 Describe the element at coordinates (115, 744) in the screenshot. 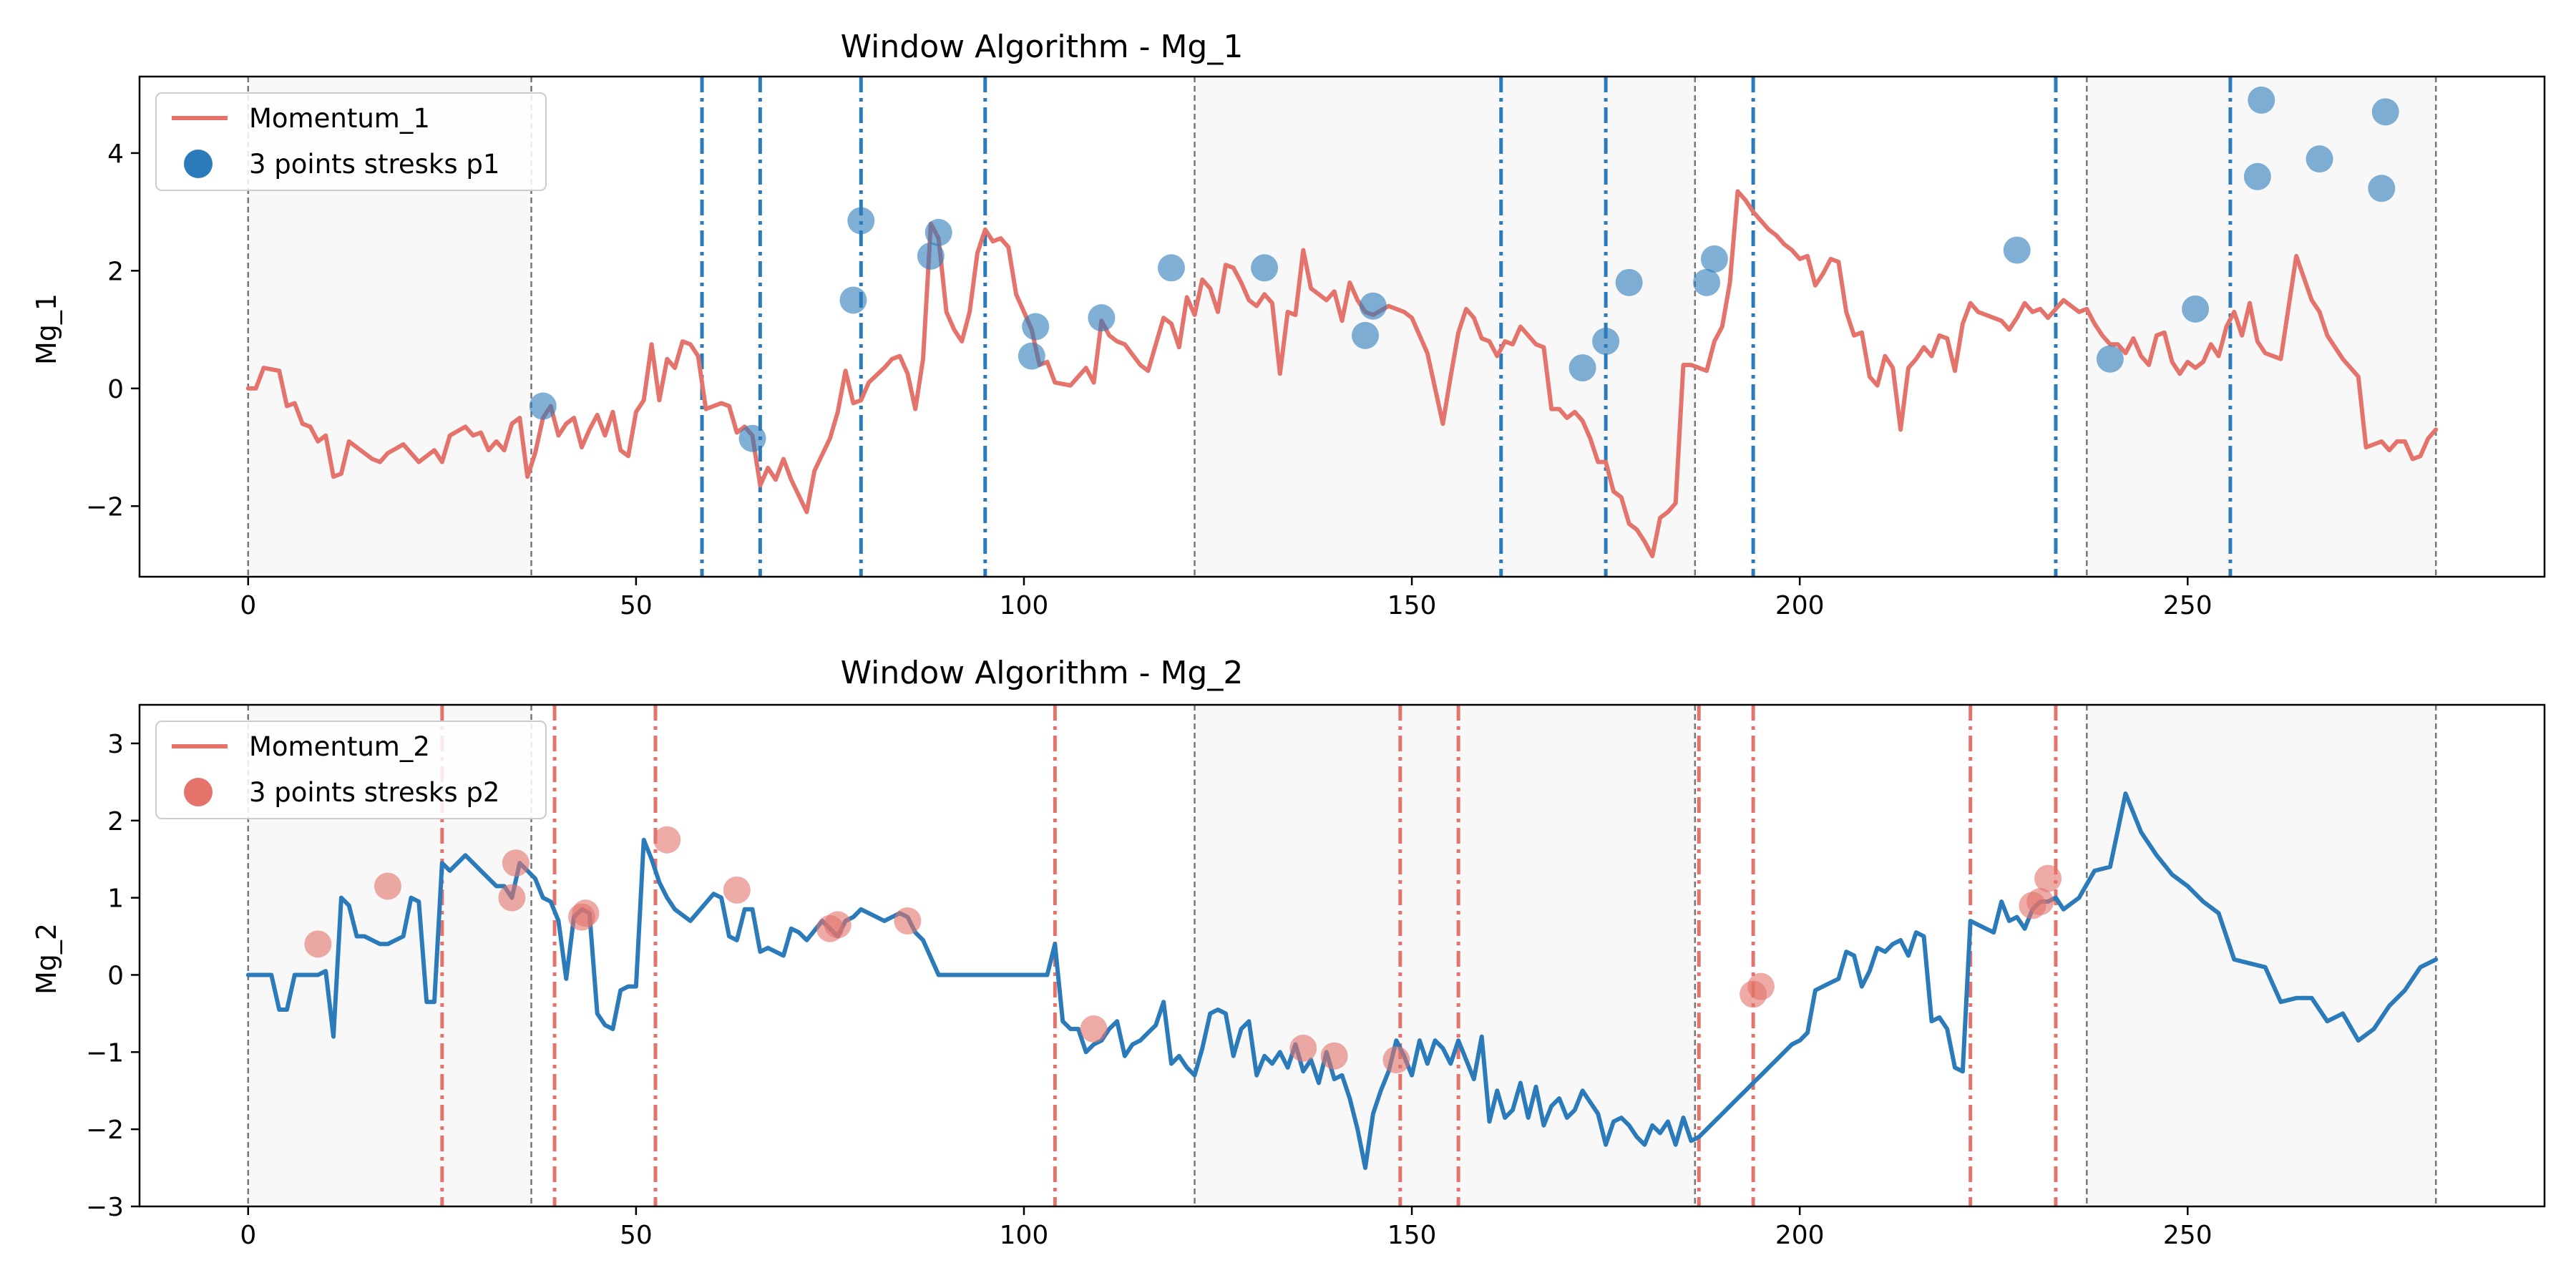

I see `y-tick-label: 3` at that location.